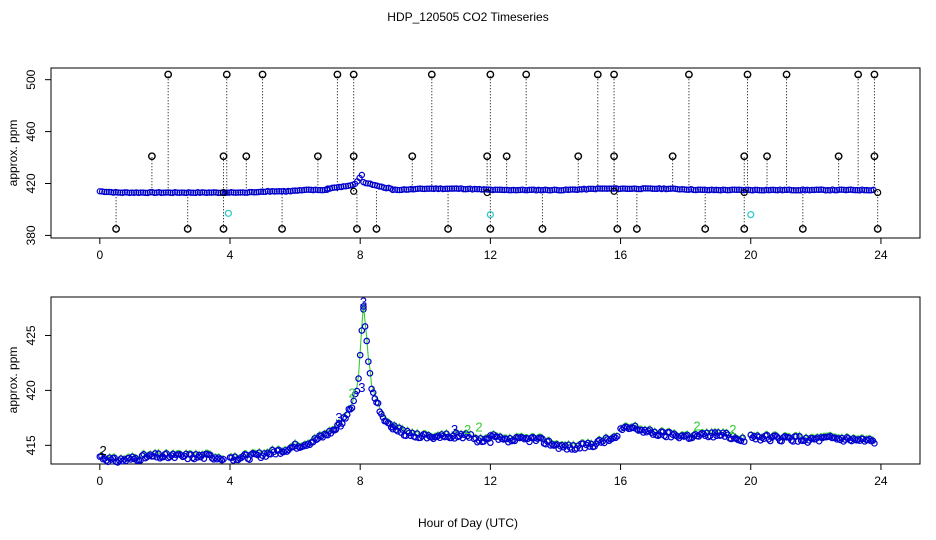 The width and height of the screenshot is (936, 540). Describe the element at coordinates (354, 191) in the screenshot. I see `top-minor-marker` at that location.